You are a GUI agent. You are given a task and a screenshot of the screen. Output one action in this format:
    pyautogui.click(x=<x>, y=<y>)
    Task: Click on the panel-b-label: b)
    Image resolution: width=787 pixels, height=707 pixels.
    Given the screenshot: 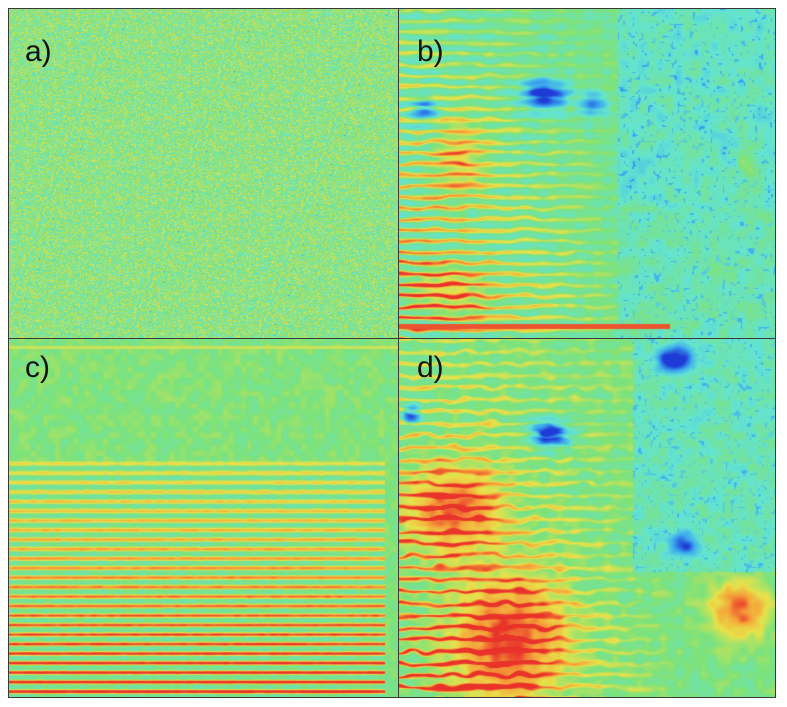 What is the action you would take?
    pyautogui.click(x=430, y=51)
    